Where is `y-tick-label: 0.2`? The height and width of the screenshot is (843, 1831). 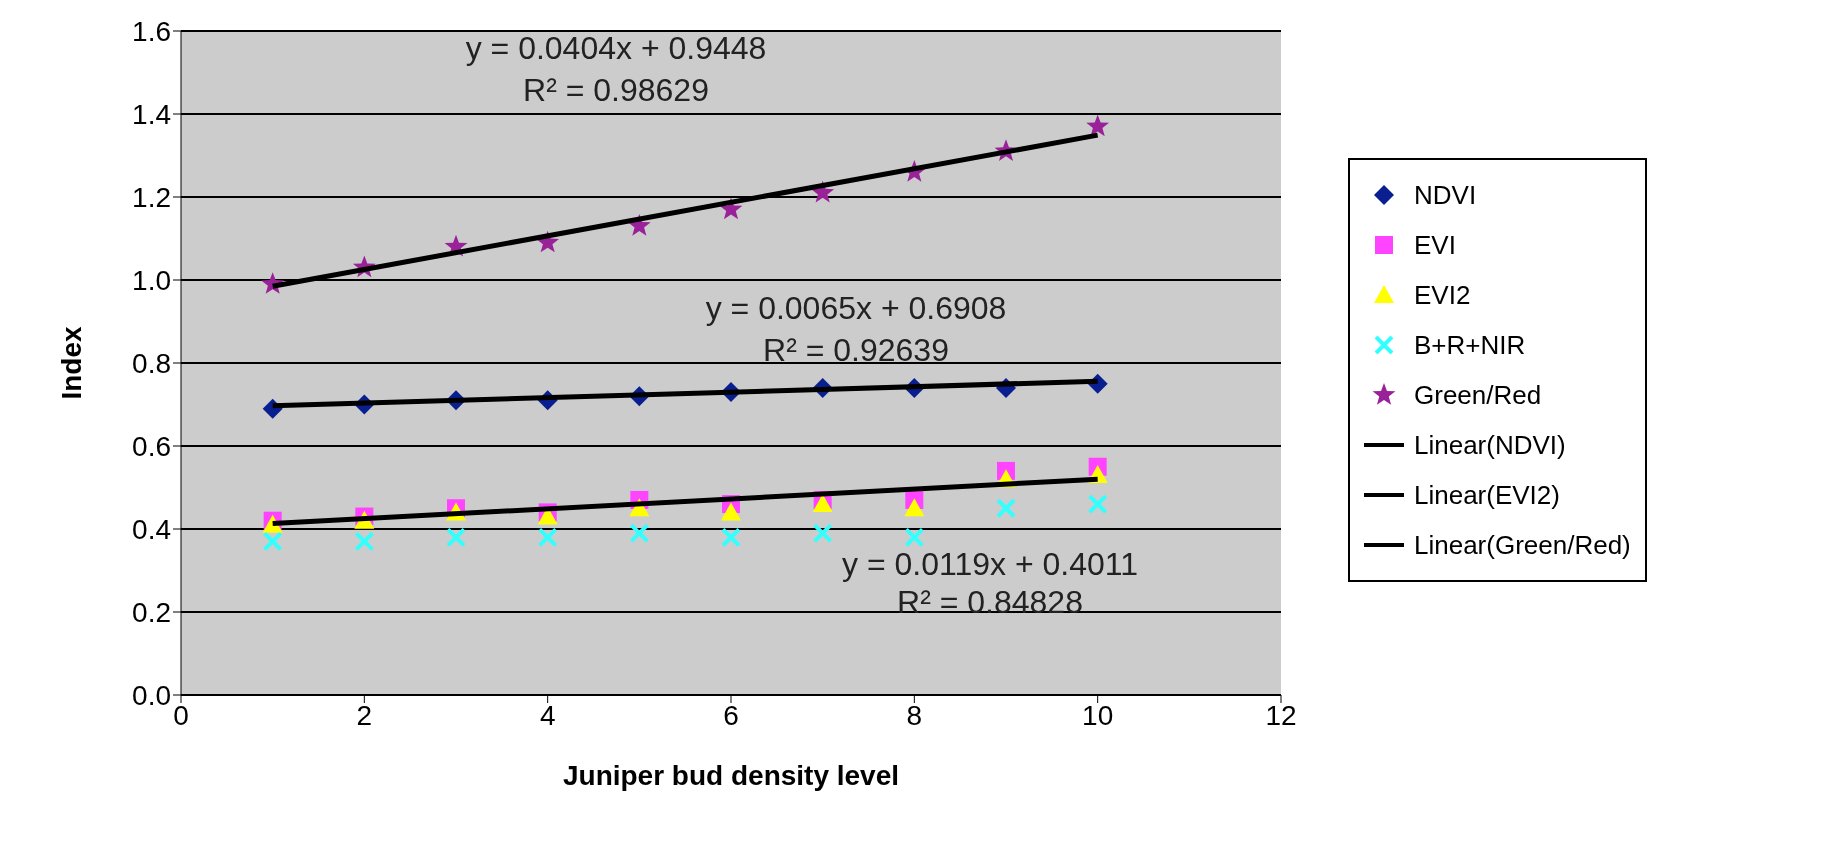 y-tick-label: 0.2 is located at coordinates (151, 612).